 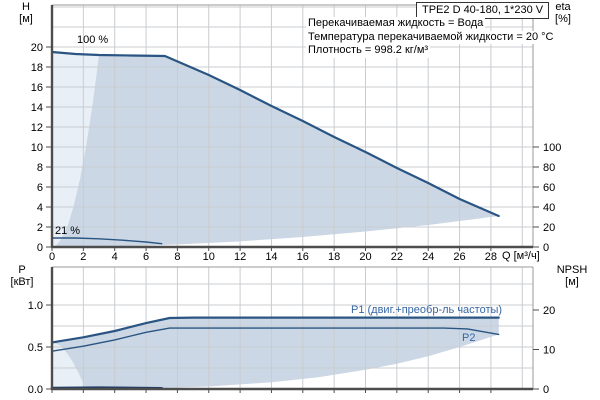 What do you see at coordinates (549, 168) in the screenshot?
I see `tick-label-right: 80` at bounding box center [549, 168].